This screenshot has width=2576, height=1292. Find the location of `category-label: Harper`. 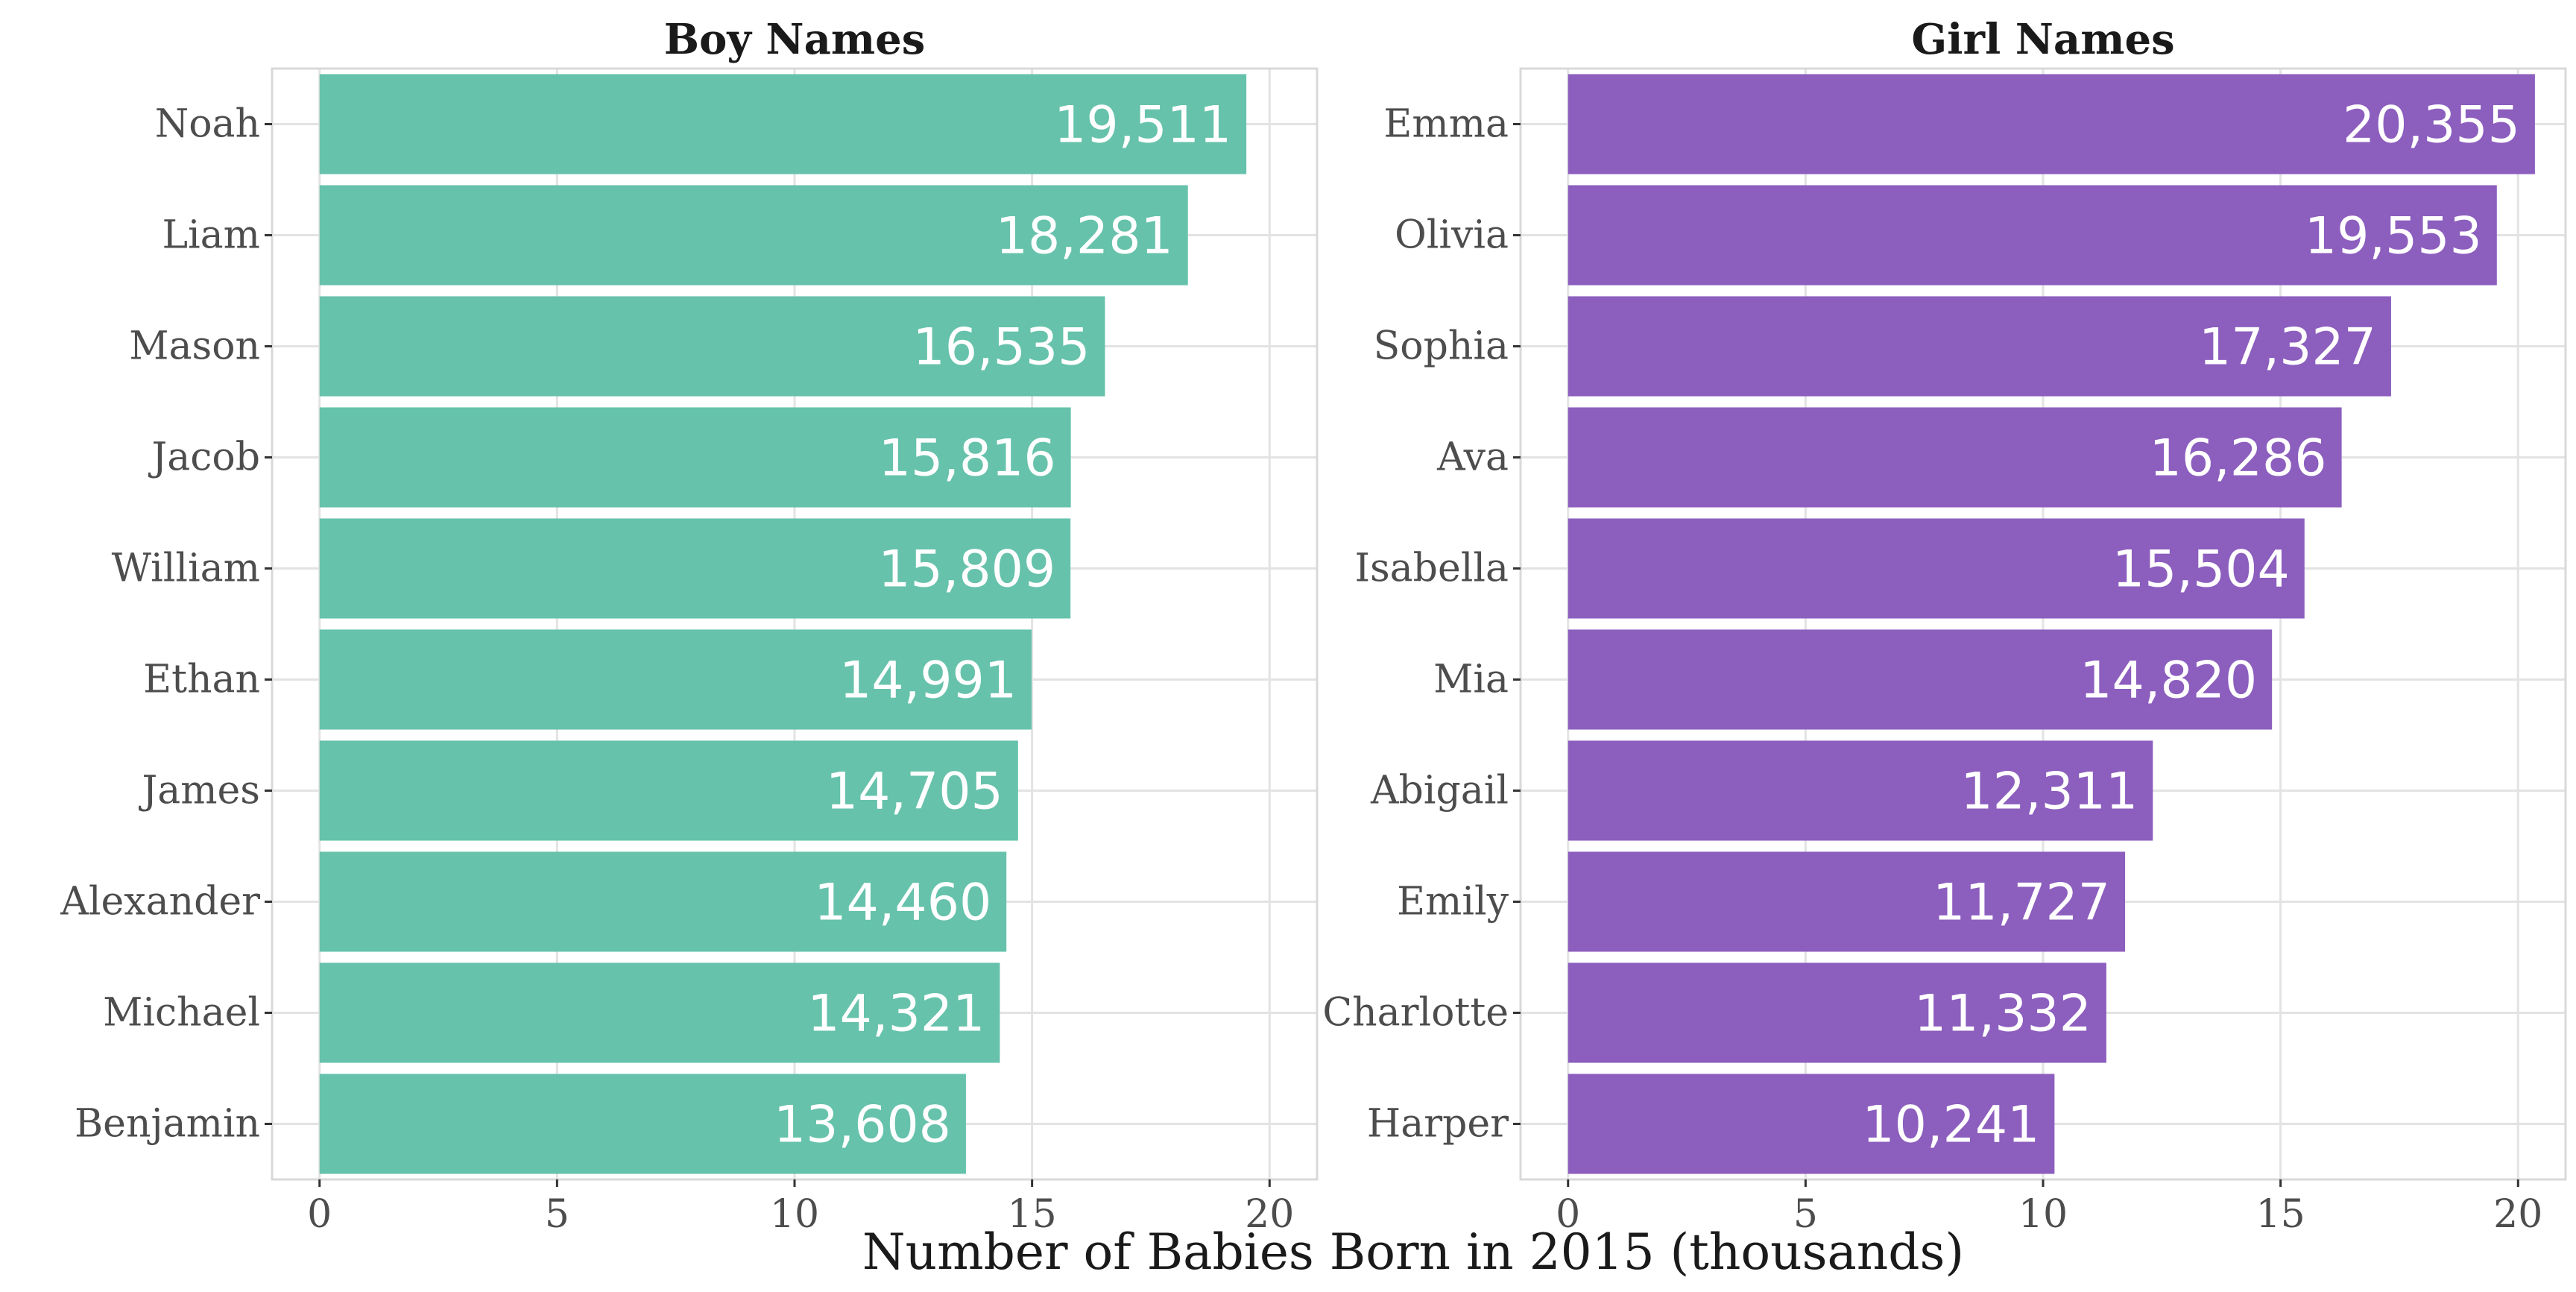

category-label: Harper is located at coordinates (1438, 1124).